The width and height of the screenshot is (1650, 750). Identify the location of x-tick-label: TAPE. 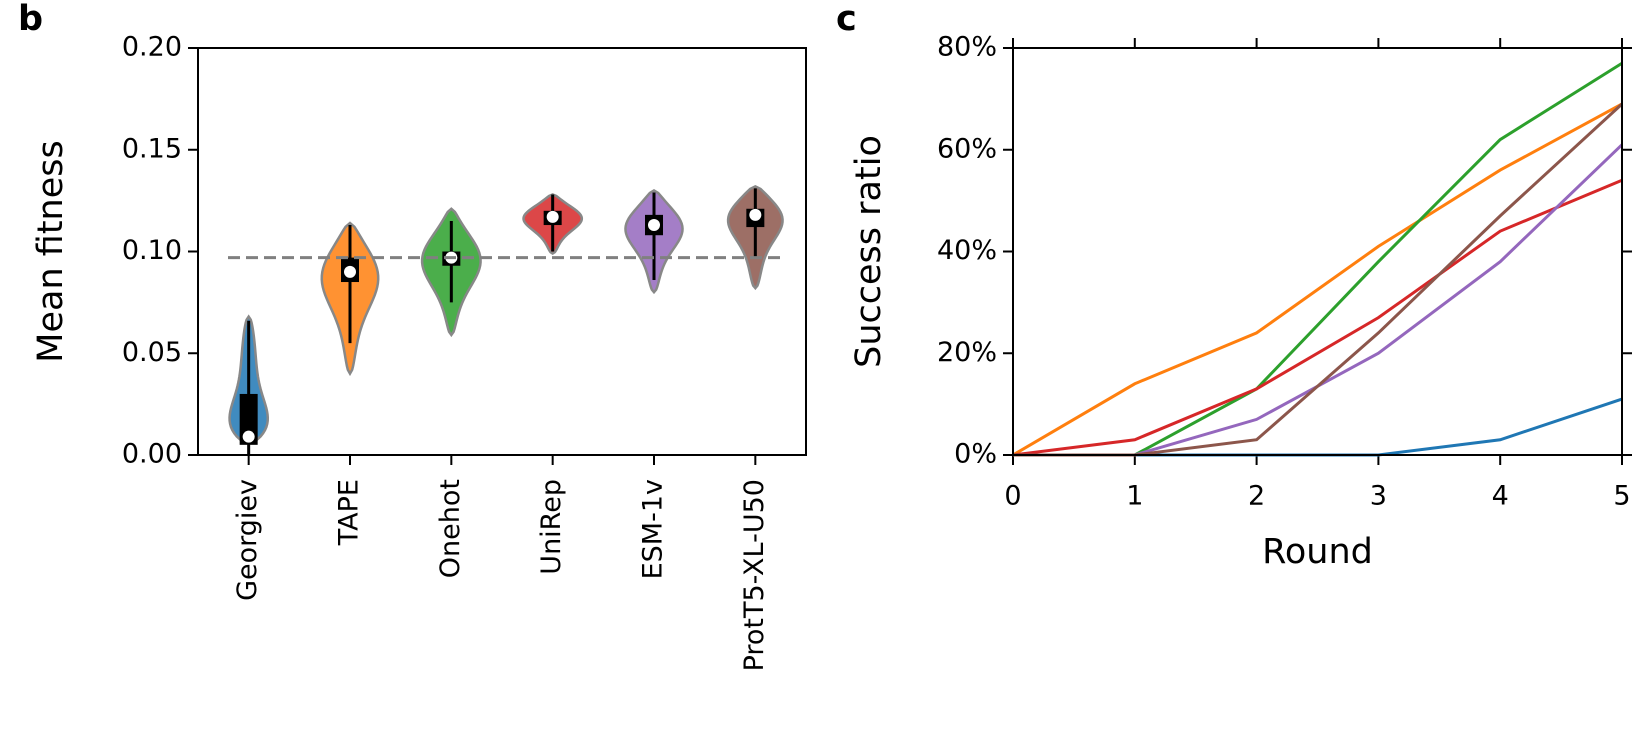
(349, 512).